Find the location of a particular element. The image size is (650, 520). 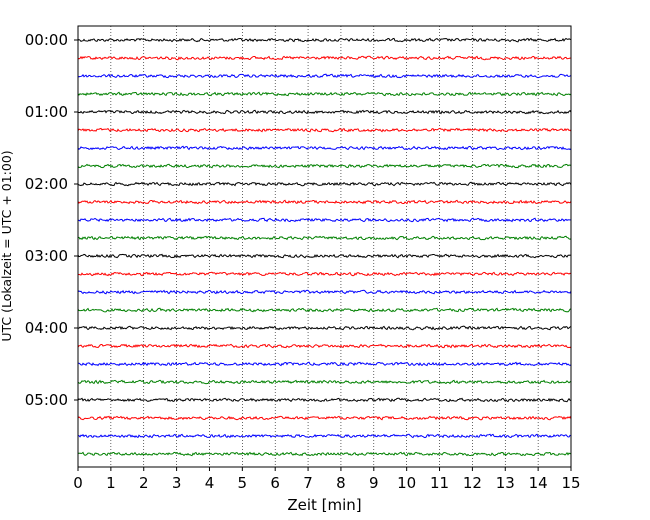

x-tick-label: 12 is located at coordinates (472, 483).